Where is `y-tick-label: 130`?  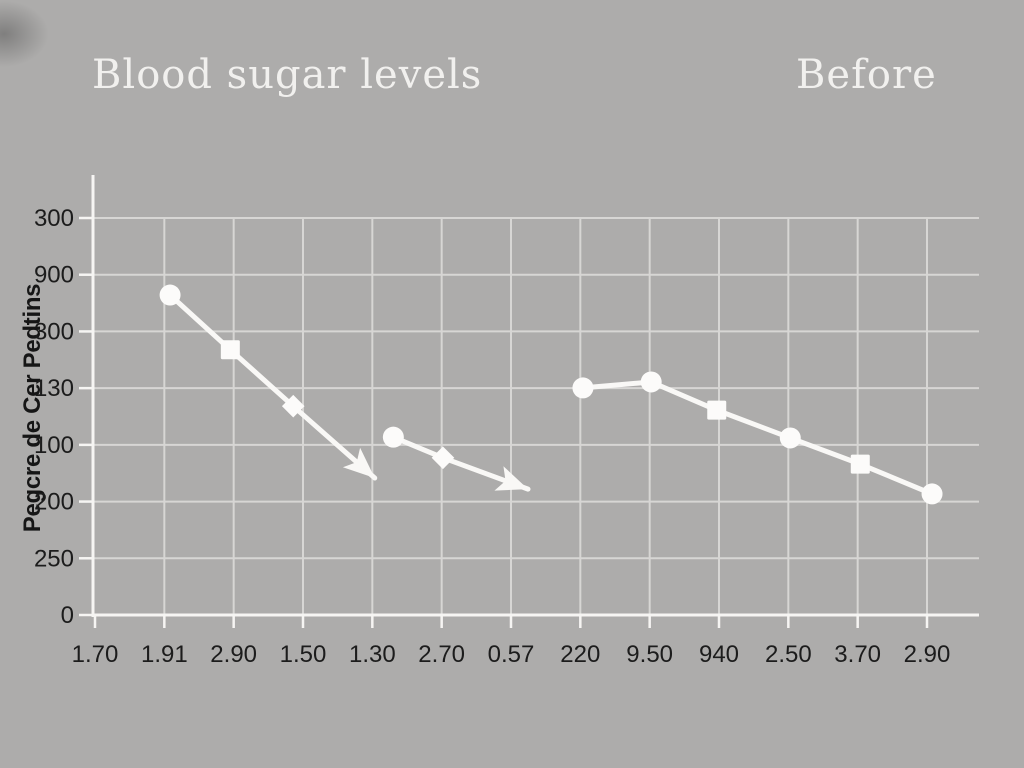
y-tick-label: 130 is located at coordinates (54, 388).